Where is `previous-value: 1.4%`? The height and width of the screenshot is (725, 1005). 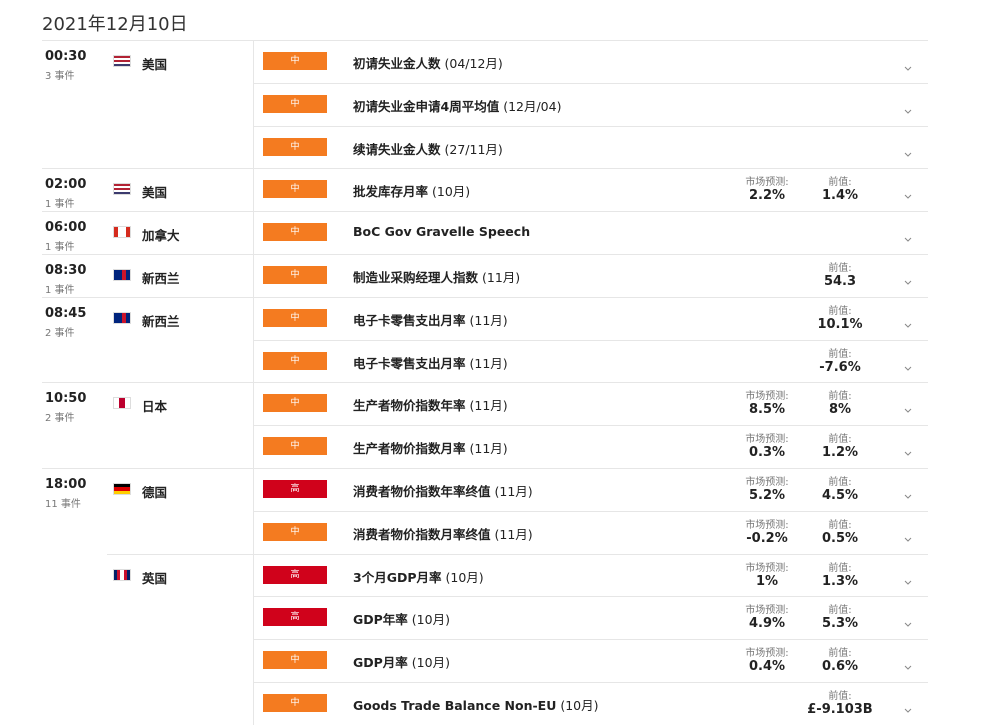
previous-value: 1.4% is located at coordinates (840, 196).